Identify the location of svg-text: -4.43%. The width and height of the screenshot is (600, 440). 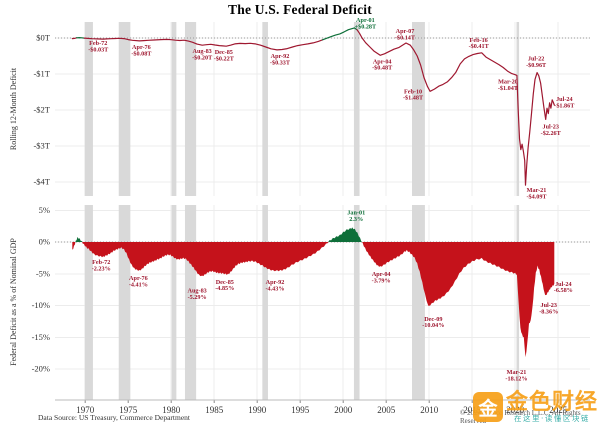
(274, 289).